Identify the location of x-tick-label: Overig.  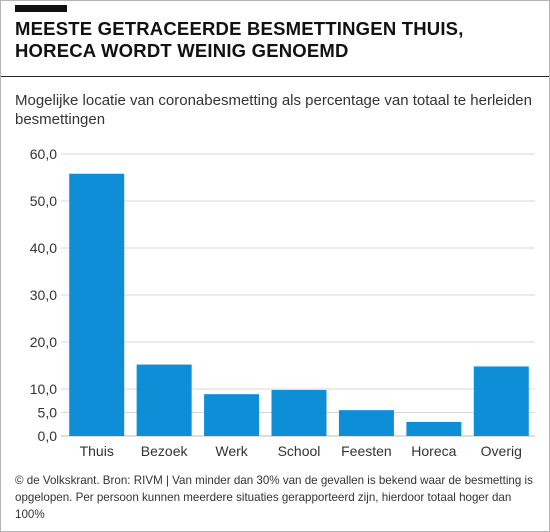
(501, 451).